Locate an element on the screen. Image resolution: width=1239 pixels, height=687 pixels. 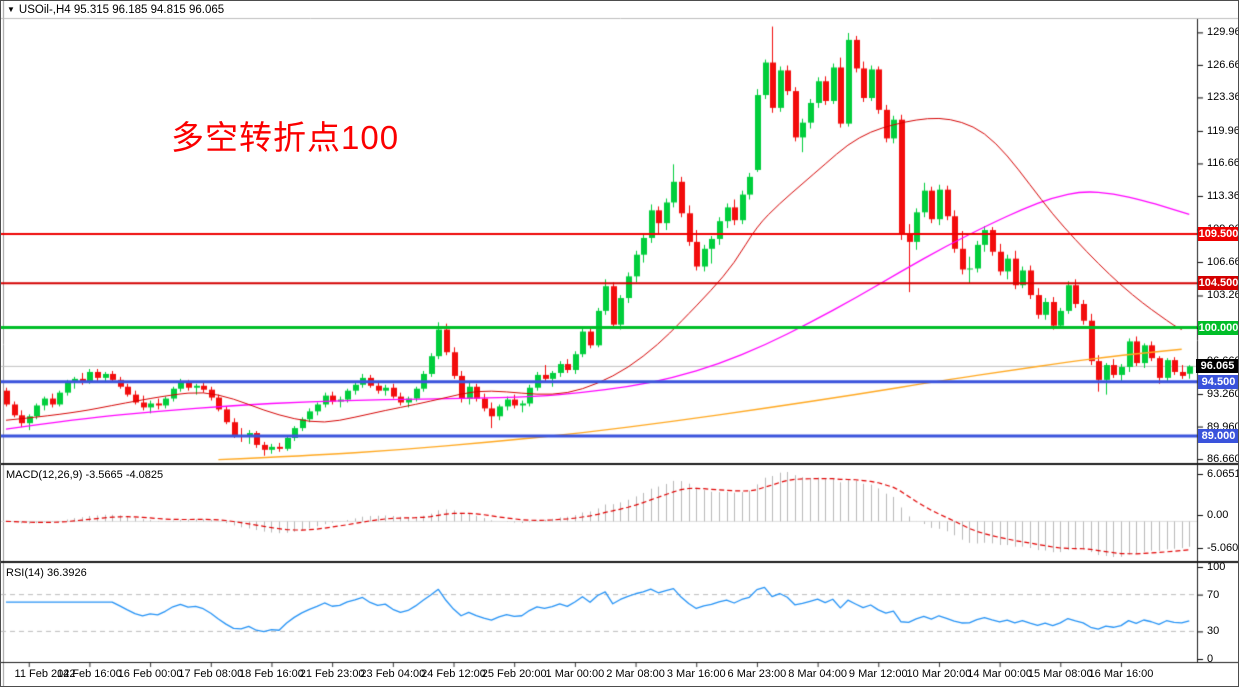
price-axis-tick-label: 123.360 is located at coordinates (1222, 97).